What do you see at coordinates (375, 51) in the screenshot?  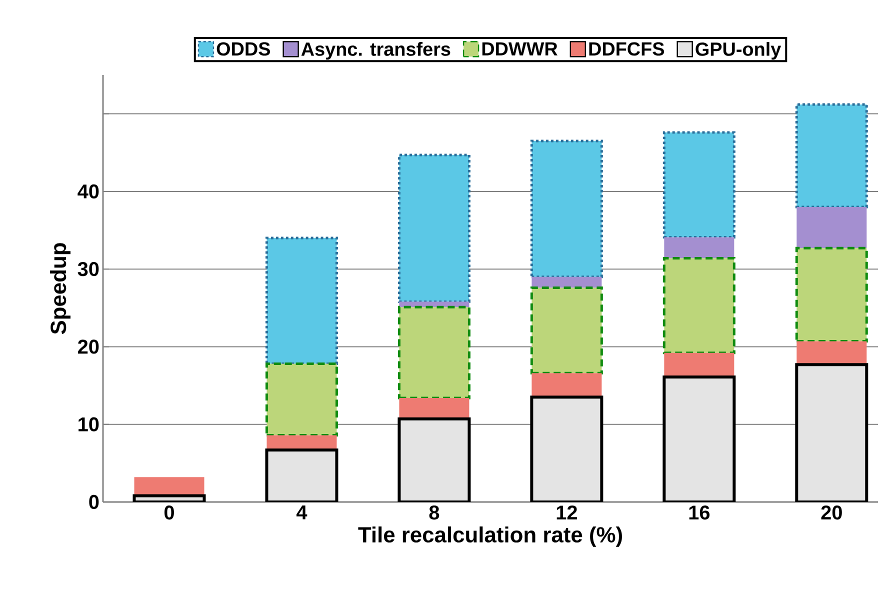 I see `legend-label: Async. transfers` at bounding box center [375, 51].